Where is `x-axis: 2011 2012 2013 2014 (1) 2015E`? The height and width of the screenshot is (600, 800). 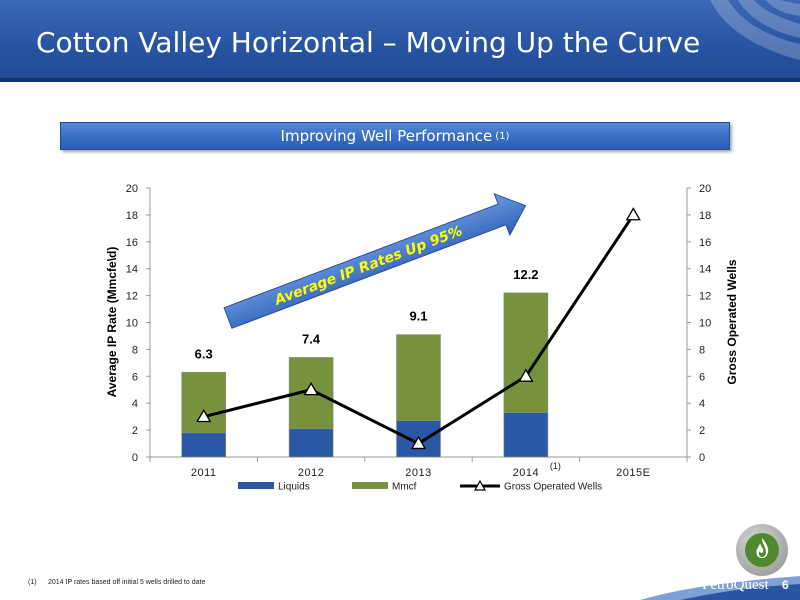
x-axis: 2011 2012 2013 2014 (1) 2015E is located at coordinates (418, 468).